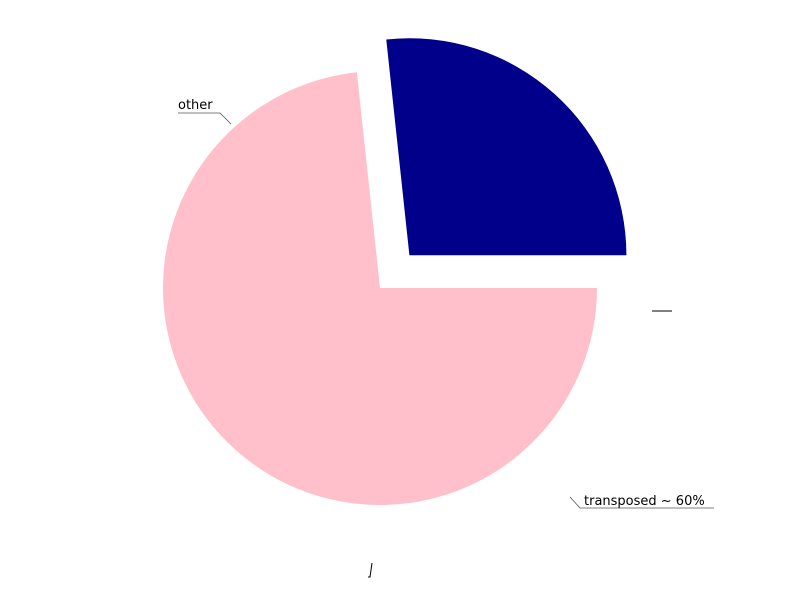  What do you see at coordinates (370, 570) in the screenshot?
I see `stray-tick-bottom` at bounding box center [370, 570].